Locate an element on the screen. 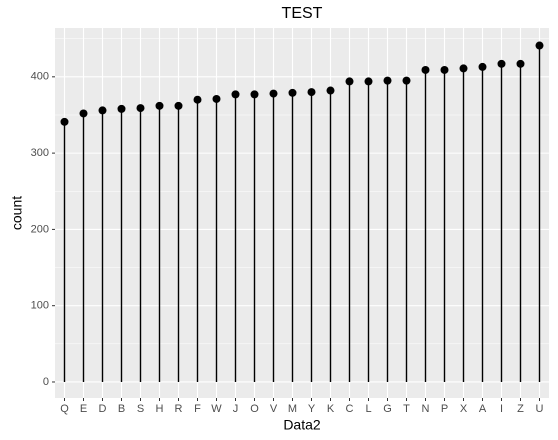 The image size is (558, 440). x-tick-label: V is located at coordinates (274, 409).